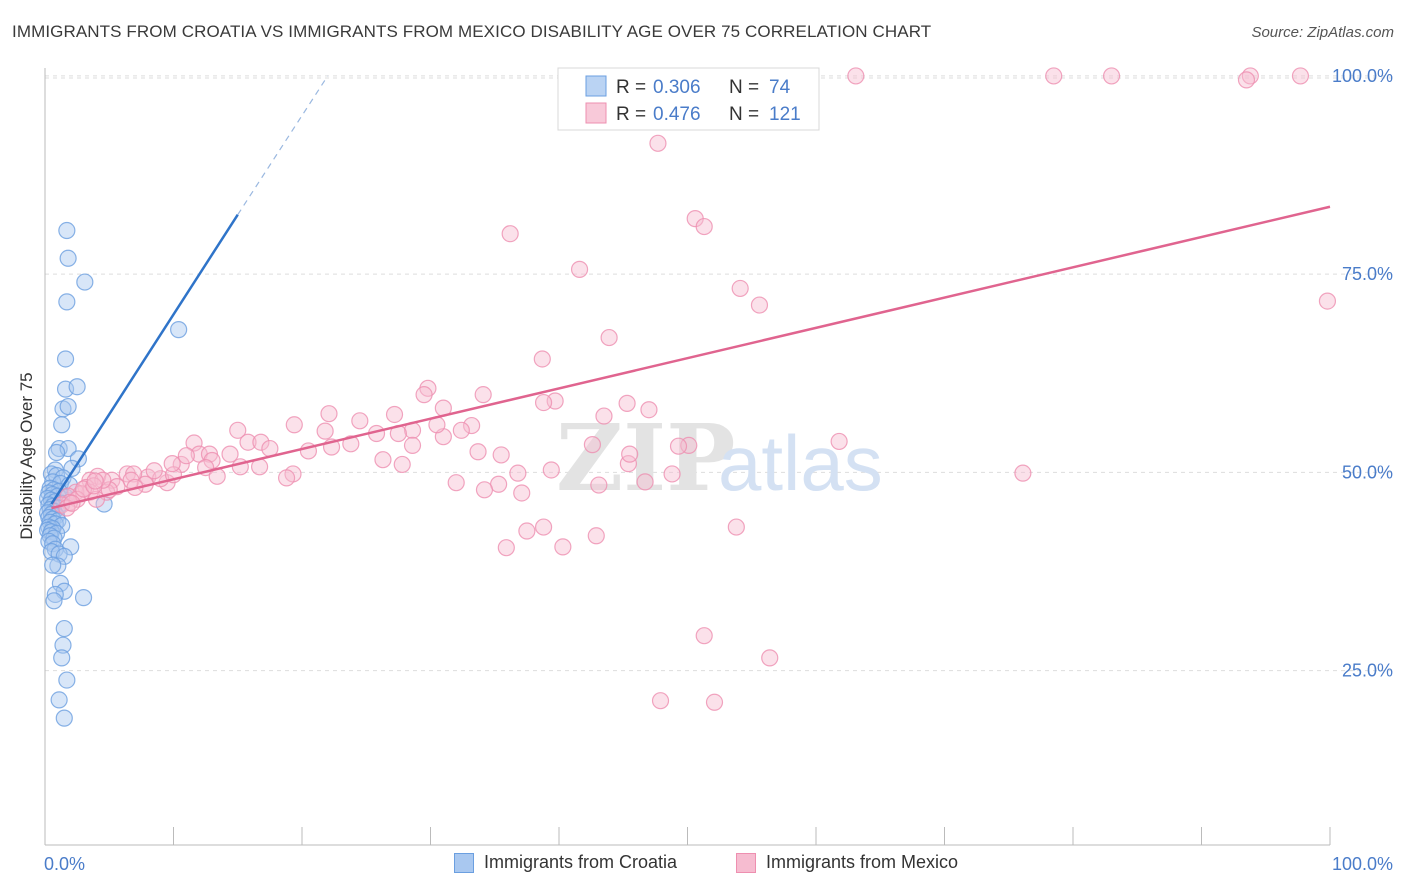 The height and width of the screenshot is (892, 1406). Describe the element at coordinates (26, 455) in the screenshot. I see `y-axis-label: Disability Age Over 75` at that location.